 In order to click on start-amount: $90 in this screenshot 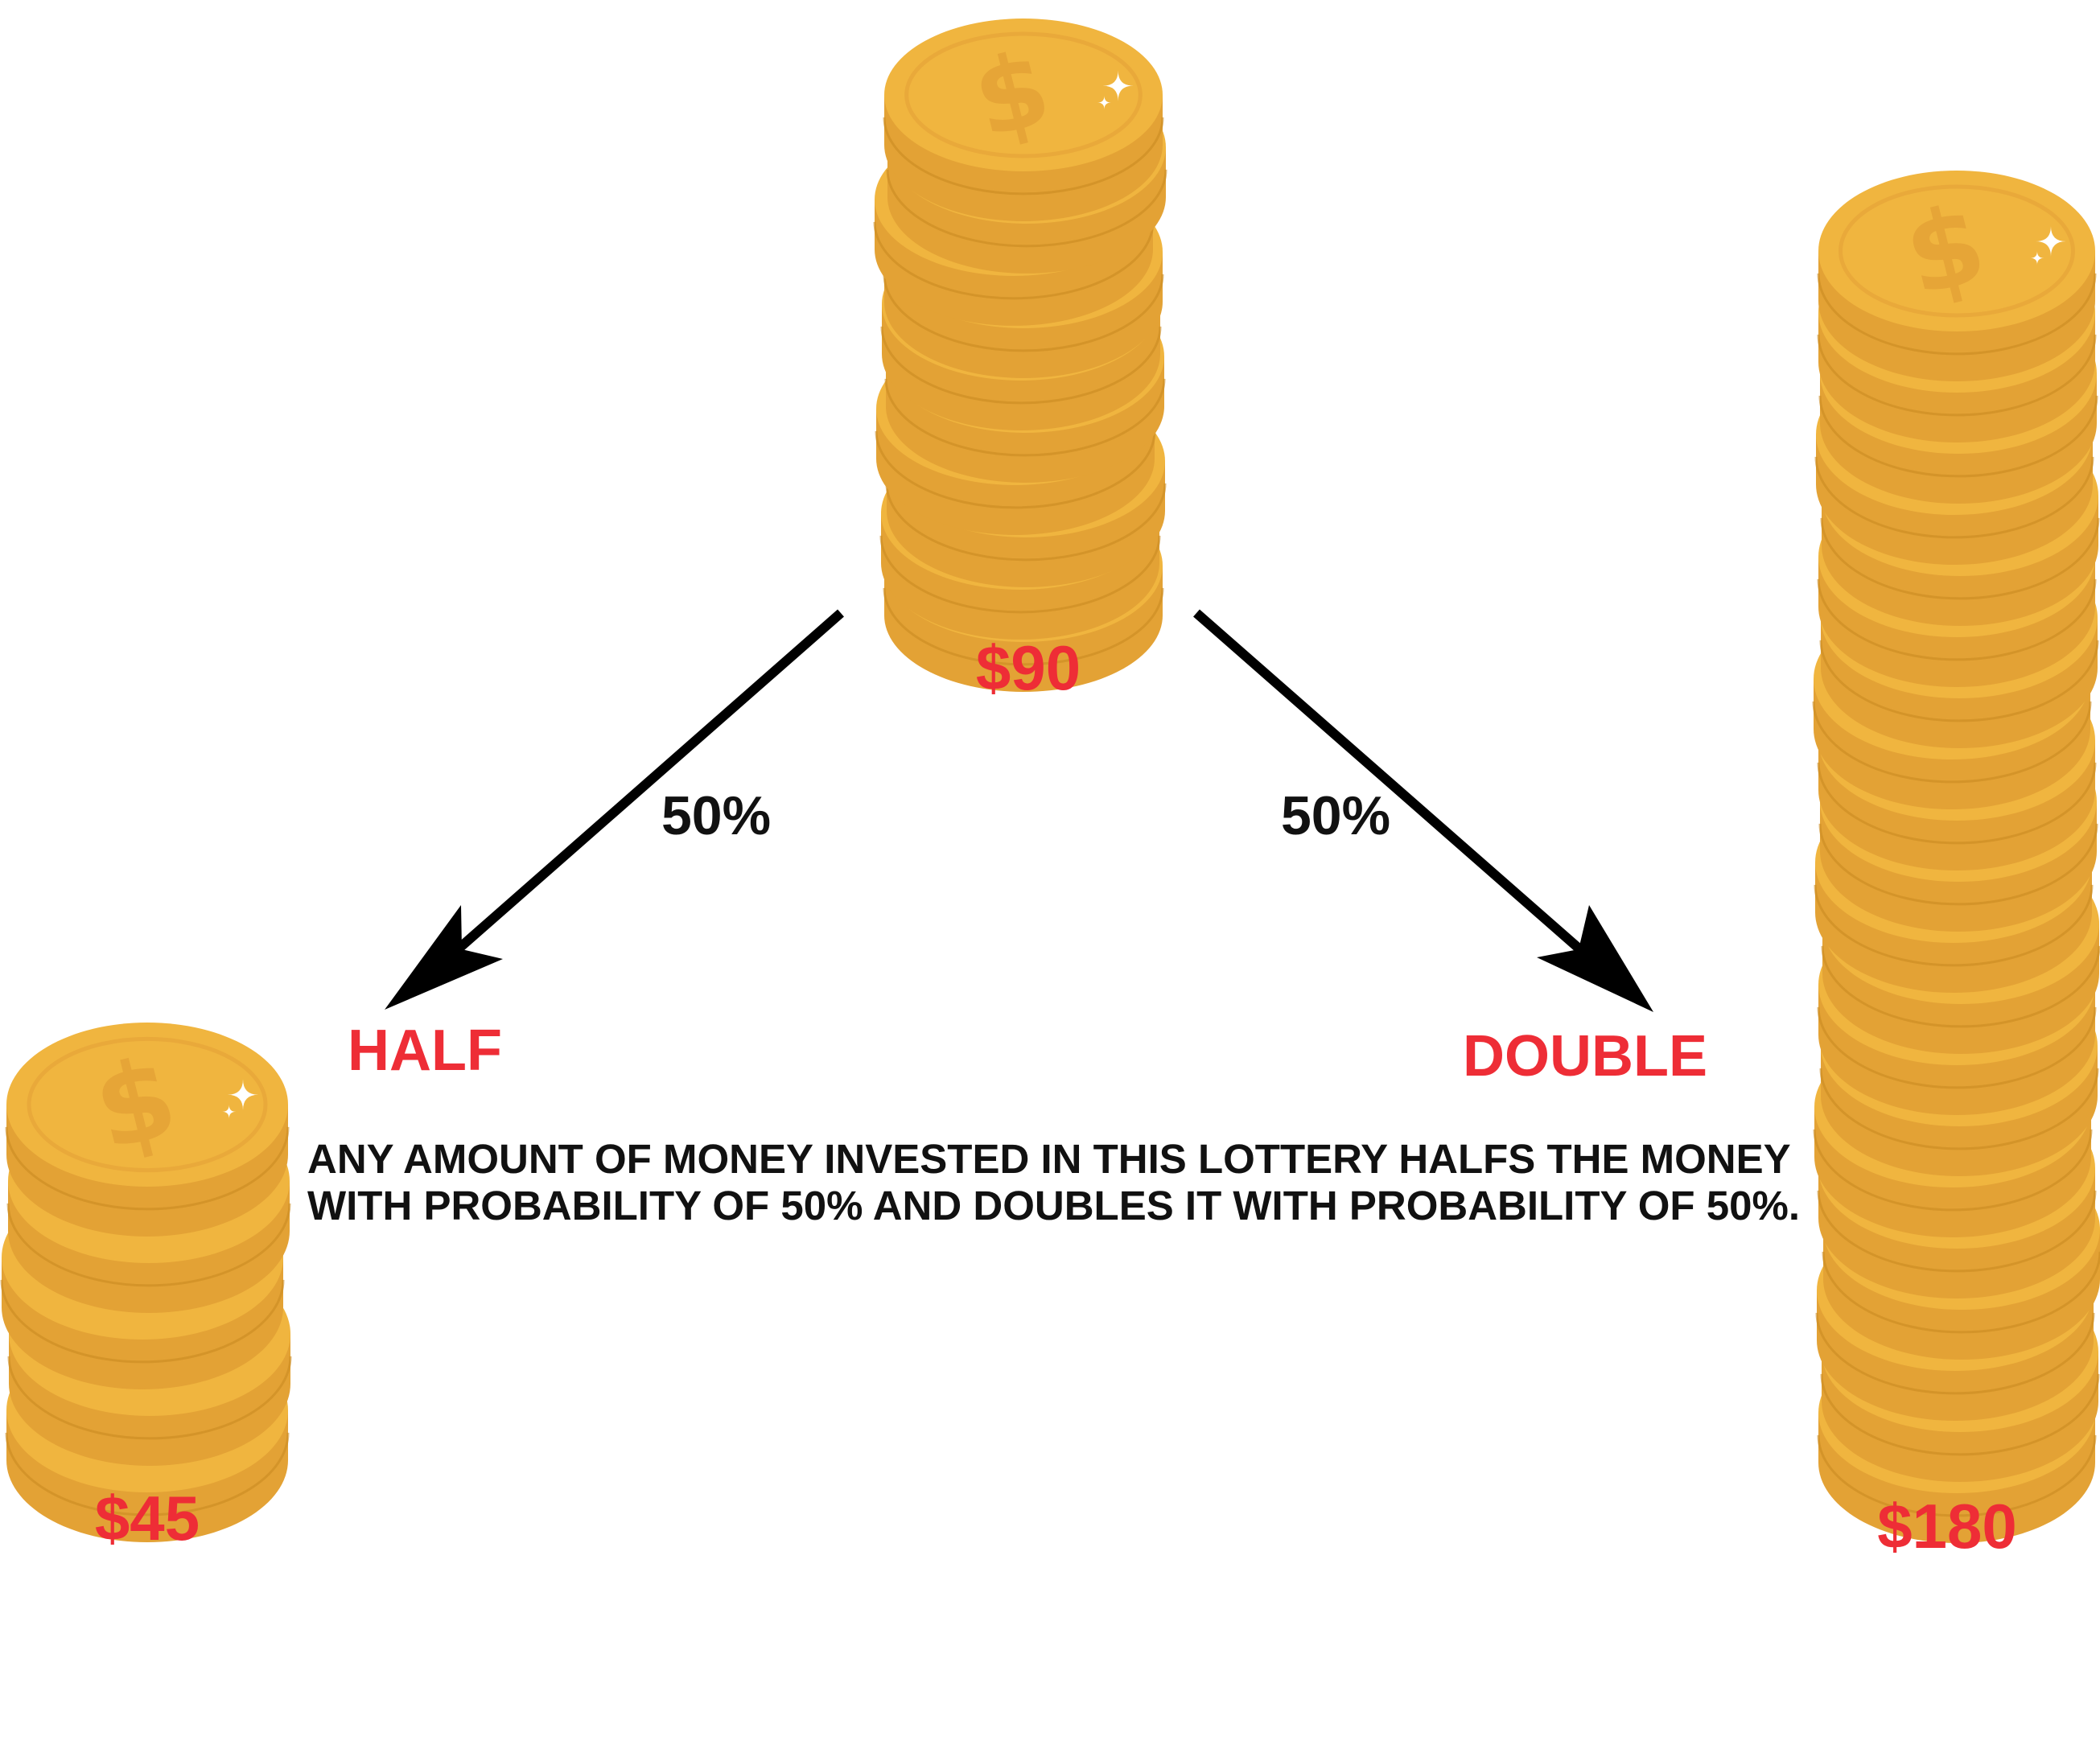, I will do `click(1028, 667)`.